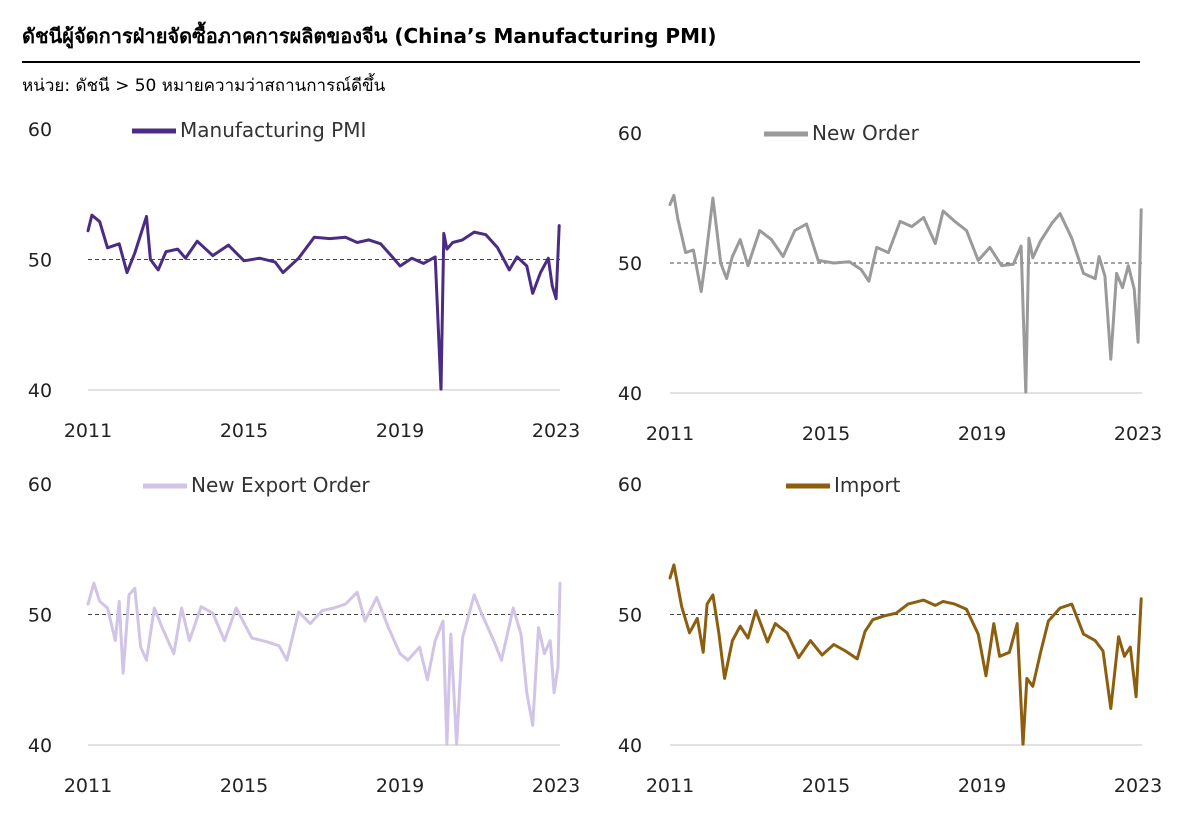 This screenshot has width=1200, height=819. Describe the element at coordinates (867, 485) in the screenshot. I see `legend-label: Import` at that location.